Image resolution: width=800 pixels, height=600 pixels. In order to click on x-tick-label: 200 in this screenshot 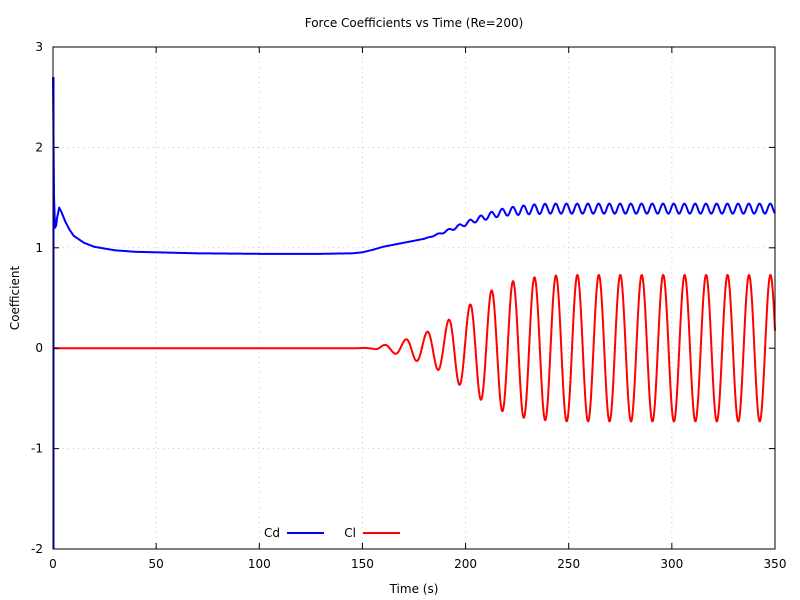, I will do `click(465, 564)`.